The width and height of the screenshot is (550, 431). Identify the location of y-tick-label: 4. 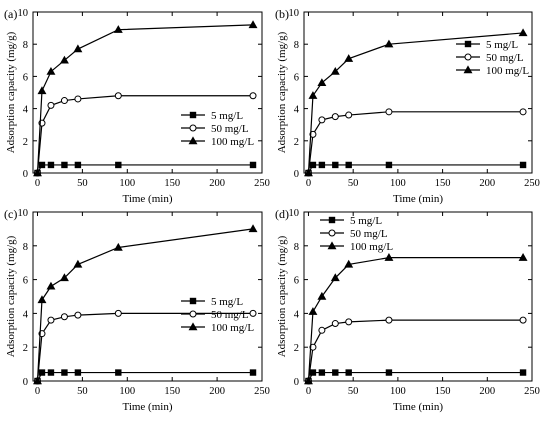
(26, 110).